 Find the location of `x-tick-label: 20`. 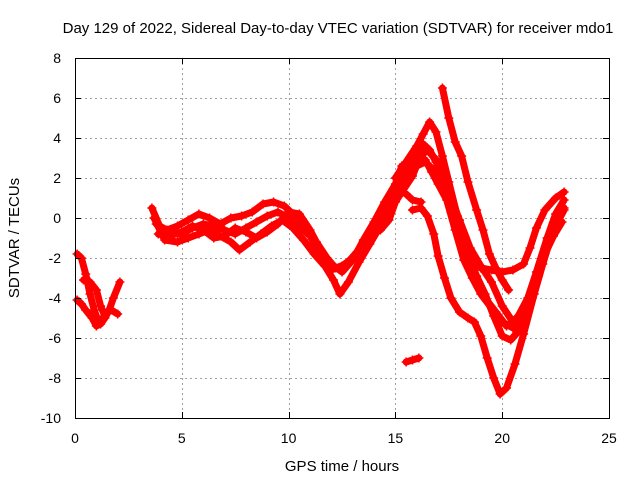

x-tick-label: 20 is located at coordinates (502, 438).